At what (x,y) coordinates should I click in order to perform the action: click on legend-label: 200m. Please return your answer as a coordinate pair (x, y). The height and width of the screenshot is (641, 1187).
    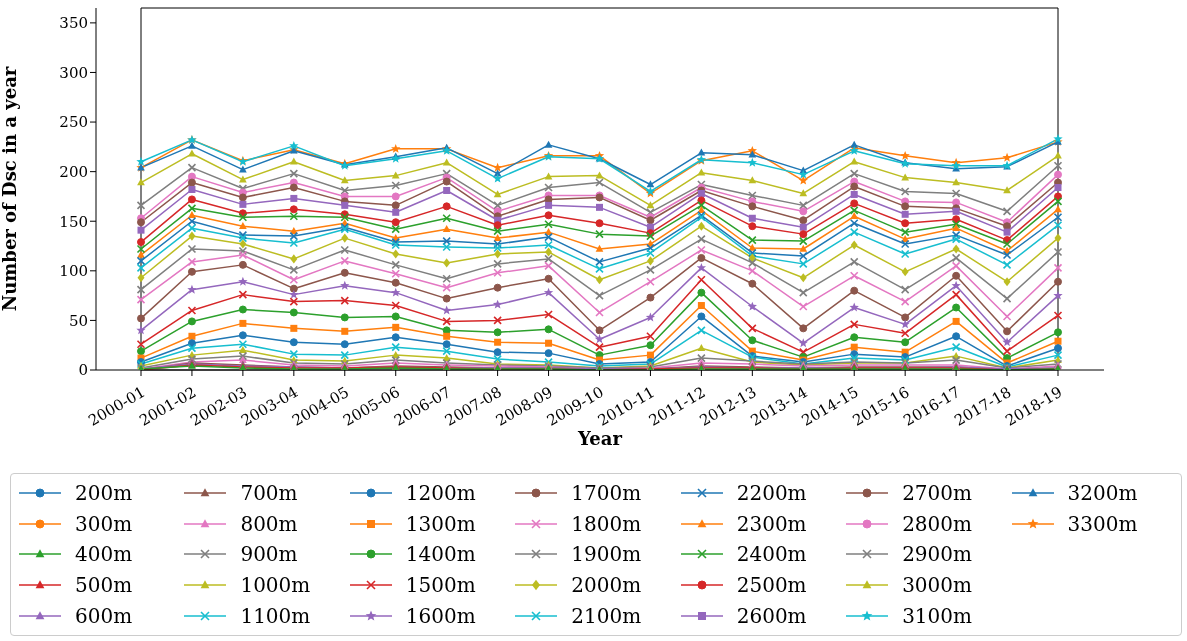
    Looking at the image, I should click on (104, 493).